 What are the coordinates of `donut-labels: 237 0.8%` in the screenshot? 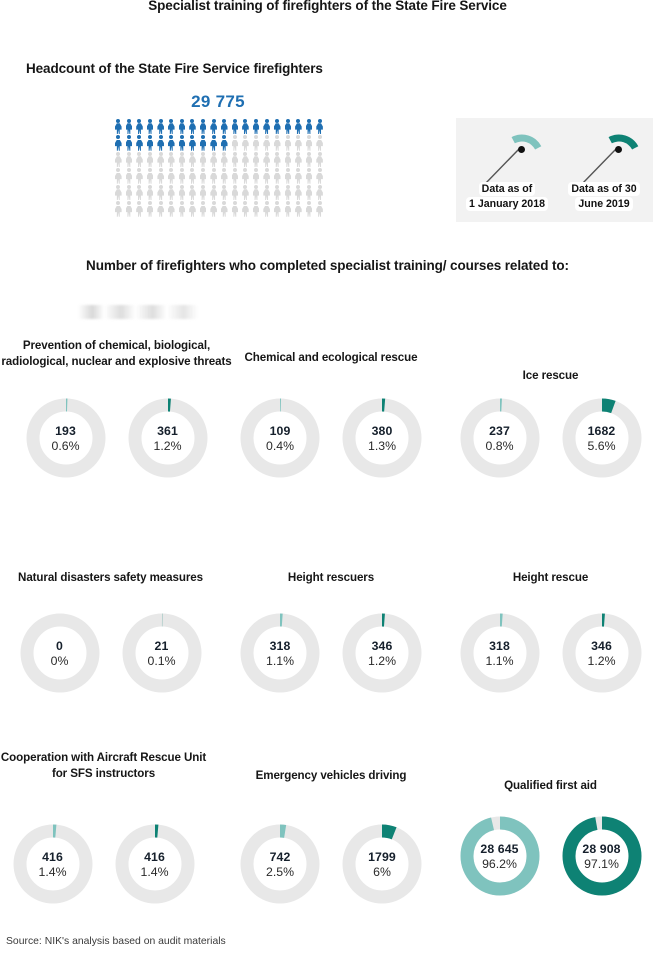 It's located at (500, 438).